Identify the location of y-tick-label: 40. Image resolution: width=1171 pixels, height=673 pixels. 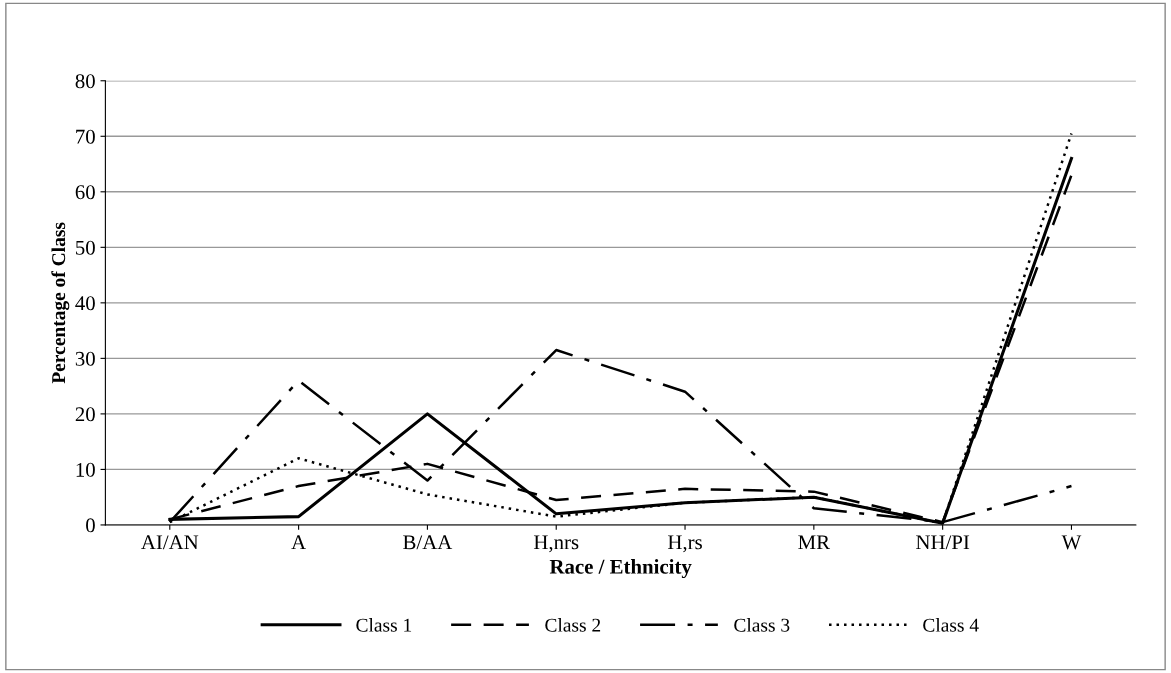
(85, 303).